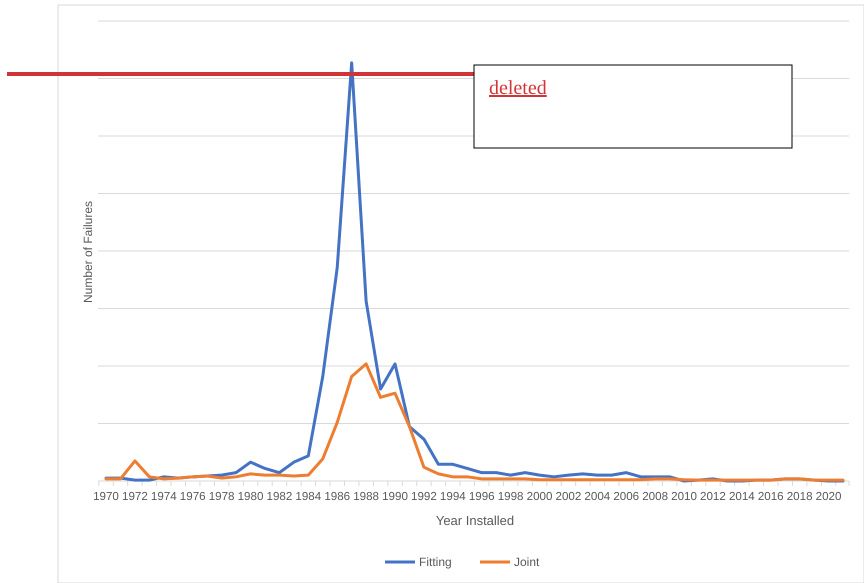 The width and height of the screenshot is (864, 583). Describe the element at coordinates (799, 496) in the screenshot. I see `x-tick-label: 2018` at that location.